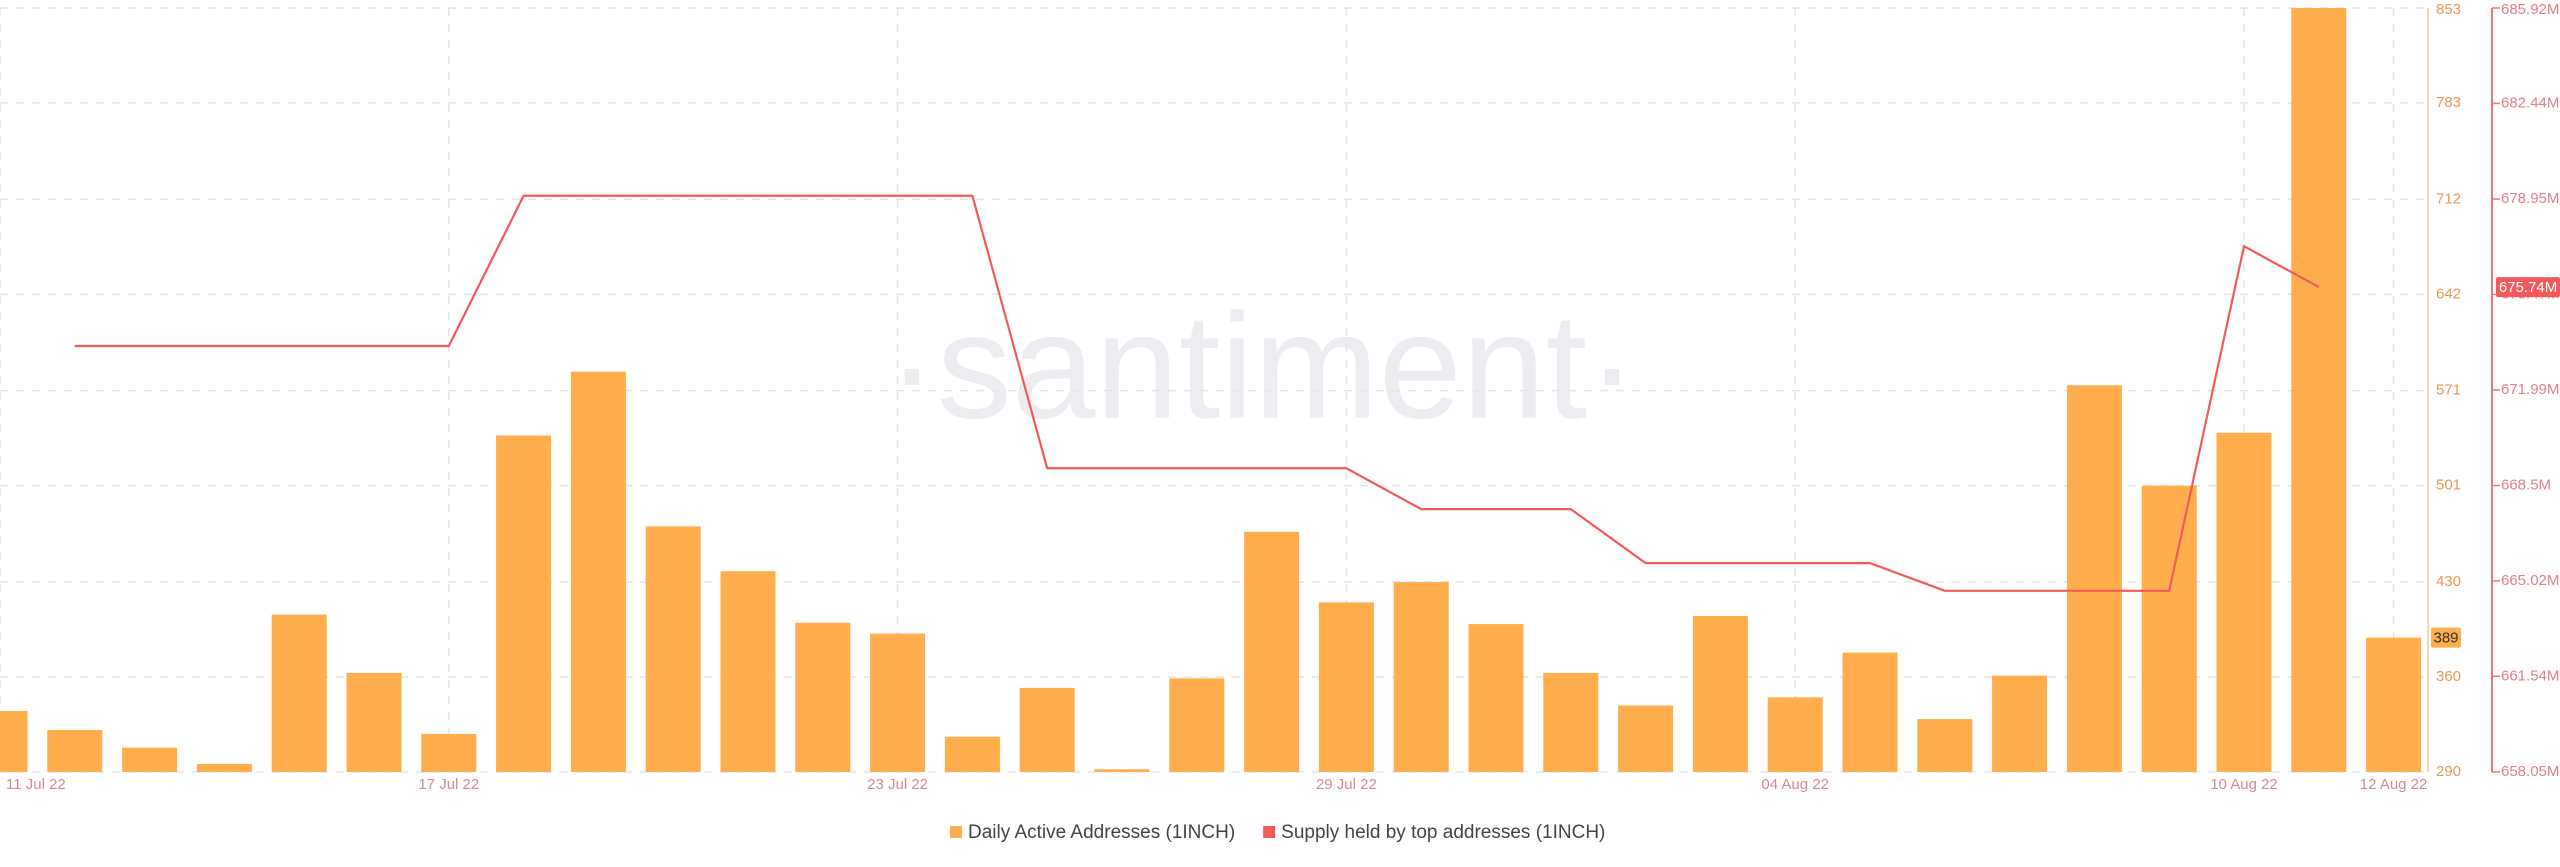 The height and width of the screenshot is (867, 2560). What do you see at coordinates (2530, 102) in the screenshot?
I see `y2-tick-label: 682.44M` at bounding box center [2530, 102].